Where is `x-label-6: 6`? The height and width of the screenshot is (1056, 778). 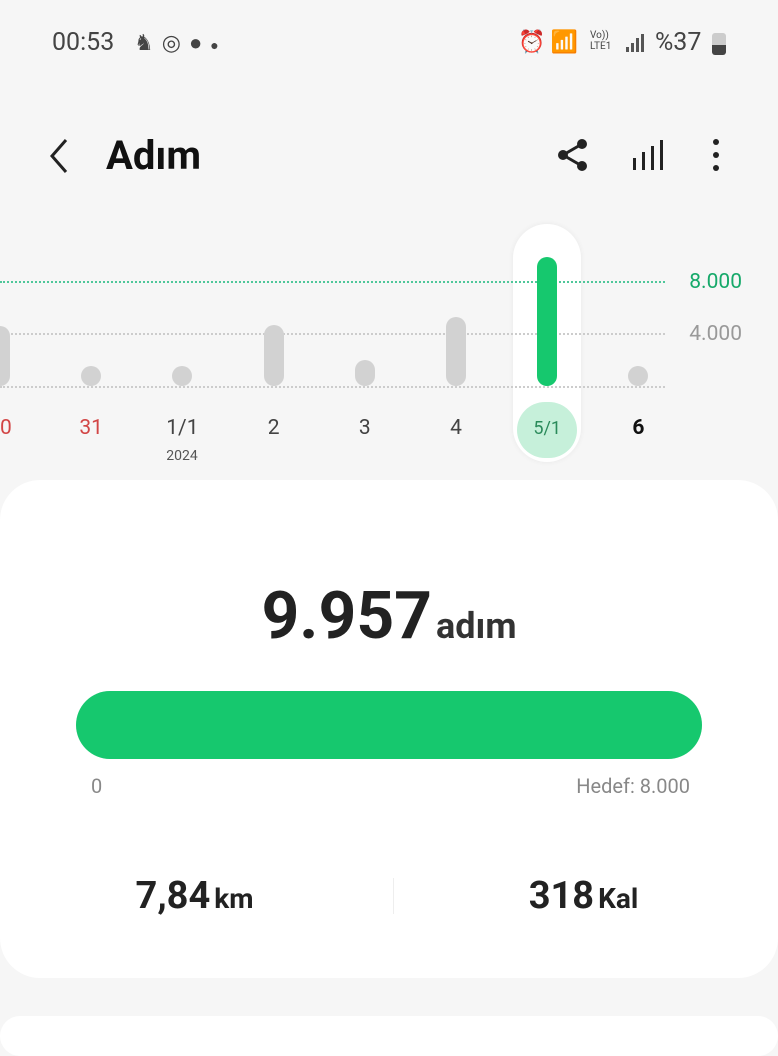 x-label-6: 6 is located at coordinates (638, 428).